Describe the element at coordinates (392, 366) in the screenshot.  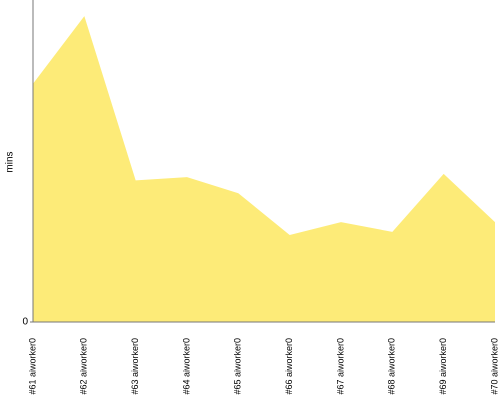
I see `x-tick-label: #68 aiworker0` at that location.